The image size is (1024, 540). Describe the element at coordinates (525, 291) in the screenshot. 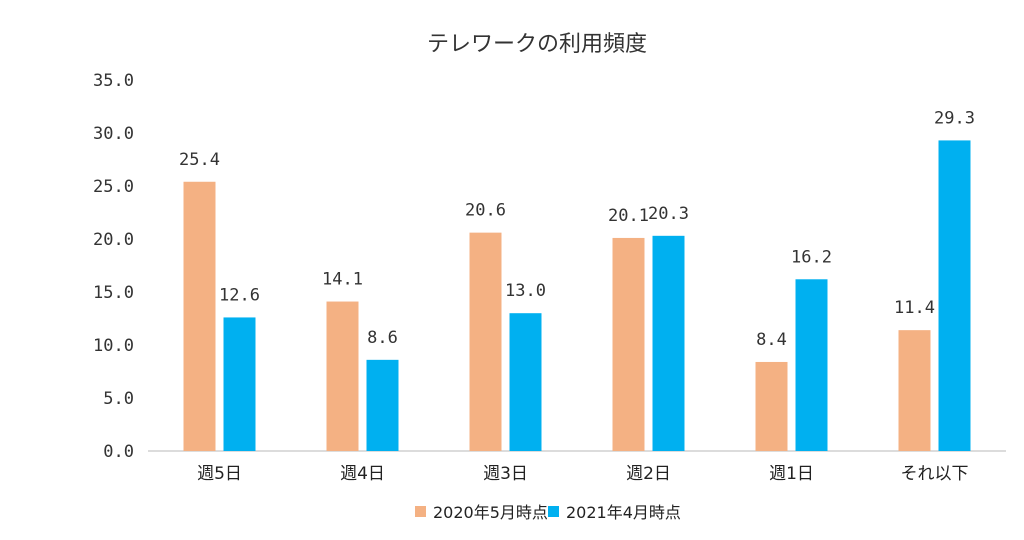

I see `data-label: 13.0` at that location.